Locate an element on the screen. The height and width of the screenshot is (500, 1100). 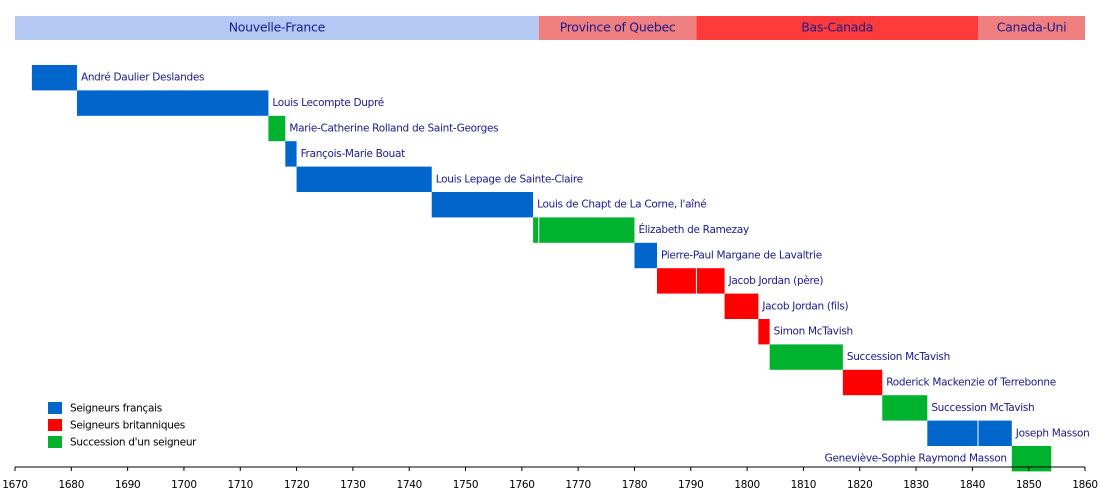
task-label: André Daulier Deslandes is located at coordinates (142, 78).